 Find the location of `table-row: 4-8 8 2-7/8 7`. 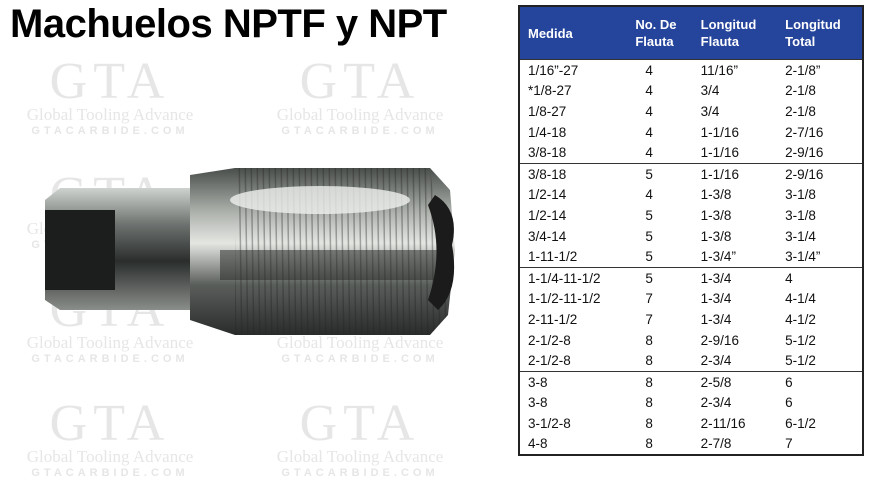

table-row: 4-8 8 2-7/8 7 is located at coordinates (691, 445).